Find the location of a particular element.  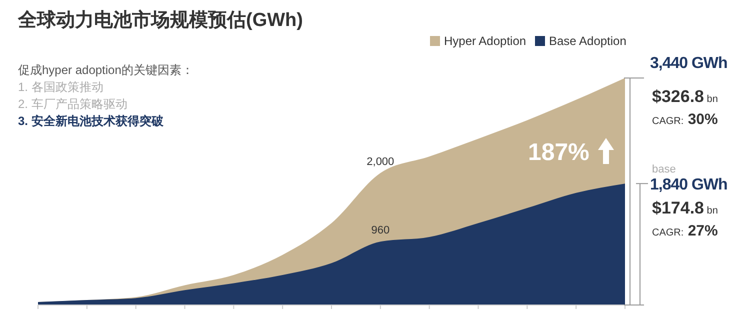

legend-label: Base Adoption is located at coordinates (587, 41).